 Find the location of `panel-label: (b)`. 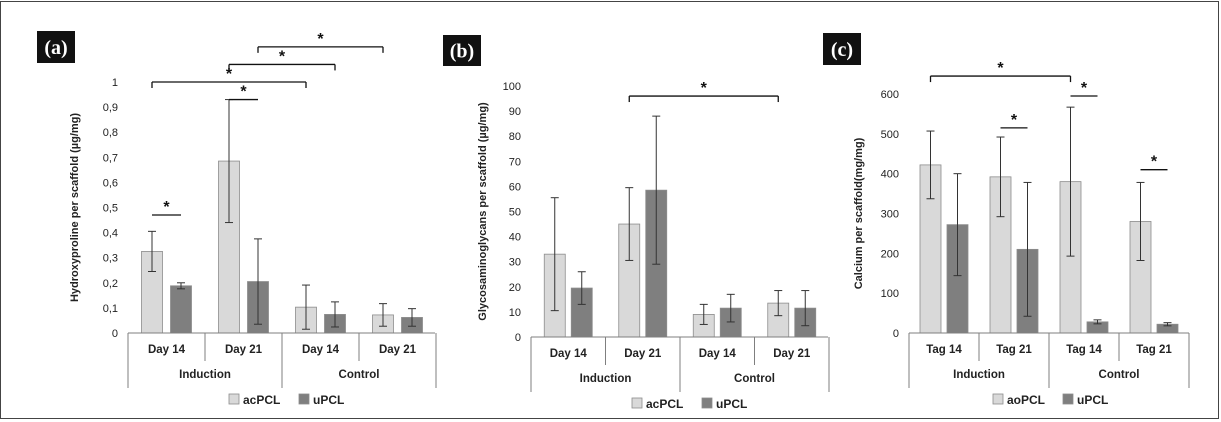

panel-label: (b) is located at coordinates (462, 52).